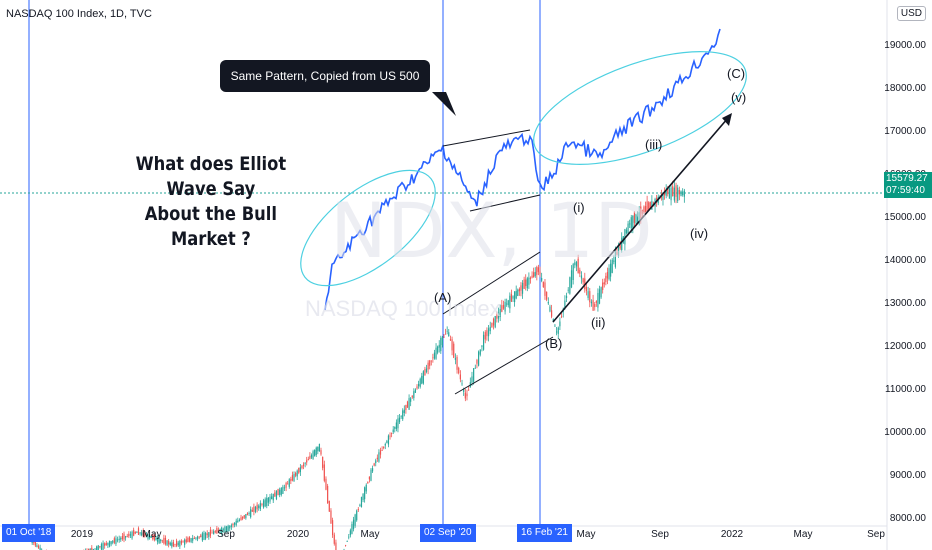 The width and height of the screenshot is (932, 550). Describe the element at coordinates (82, 534) in the screenshot. I see `time-tick-label: 2019` at that location.